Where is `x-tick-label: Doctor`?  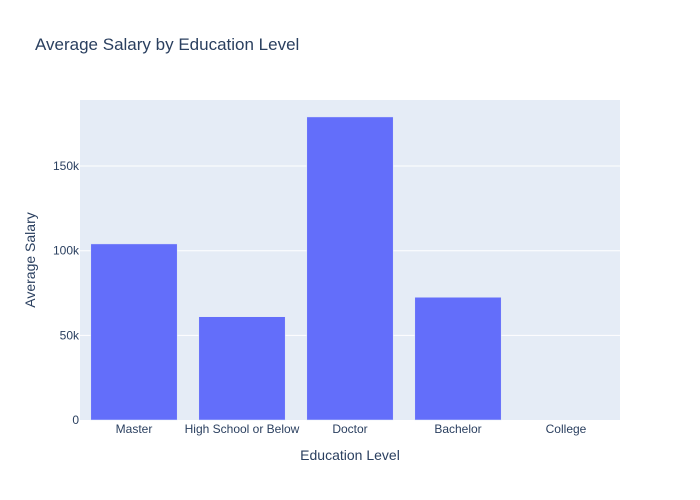 x-tick-label: Doctor is located at coordinates (349, 429).